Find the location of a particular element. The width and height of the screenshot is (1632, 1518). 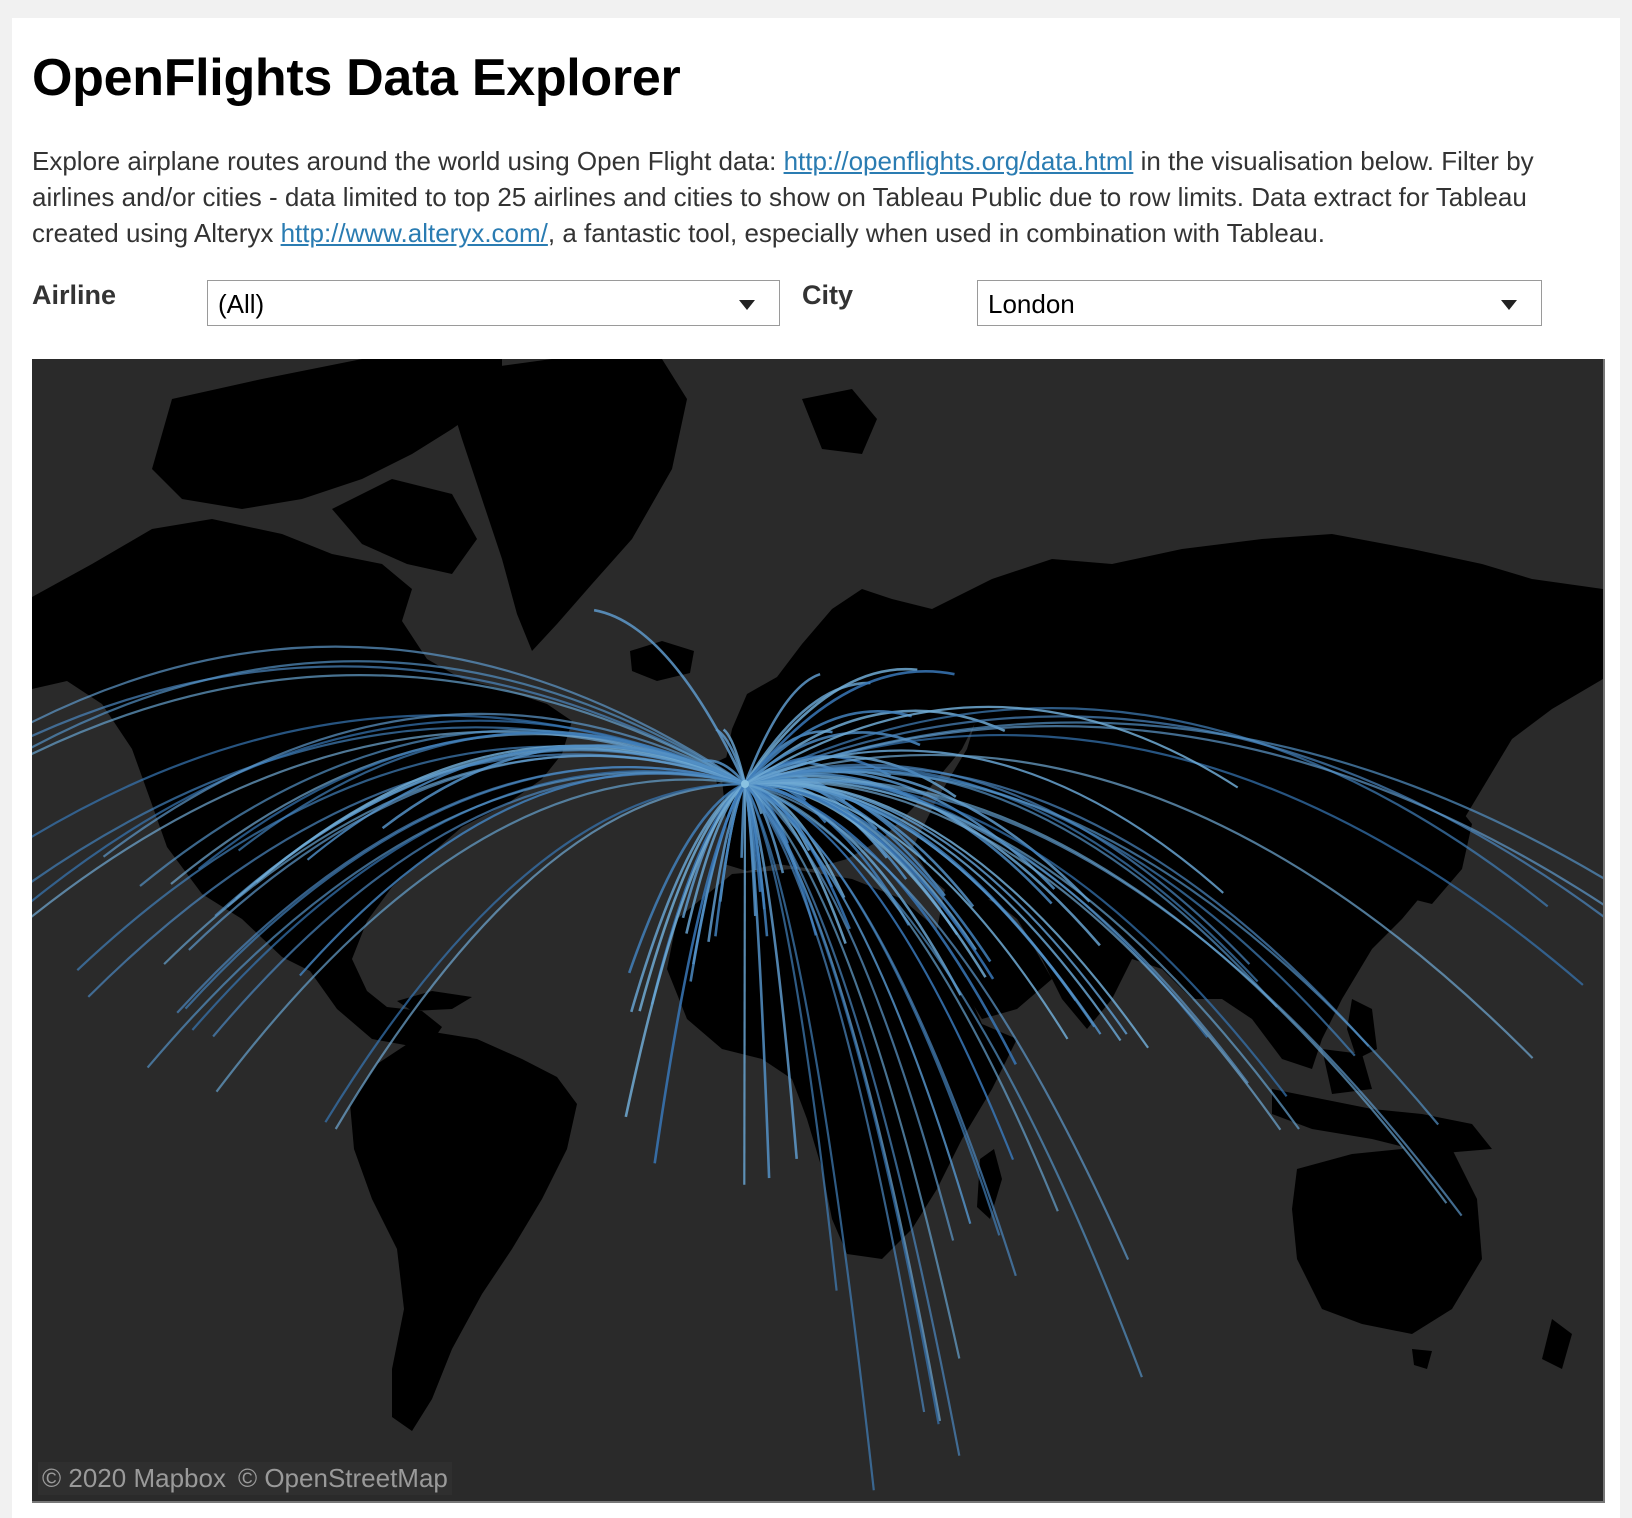

map-attribution: © 2020 Mapbox © OpenStreetMap is located at coordinates (245, 1478).